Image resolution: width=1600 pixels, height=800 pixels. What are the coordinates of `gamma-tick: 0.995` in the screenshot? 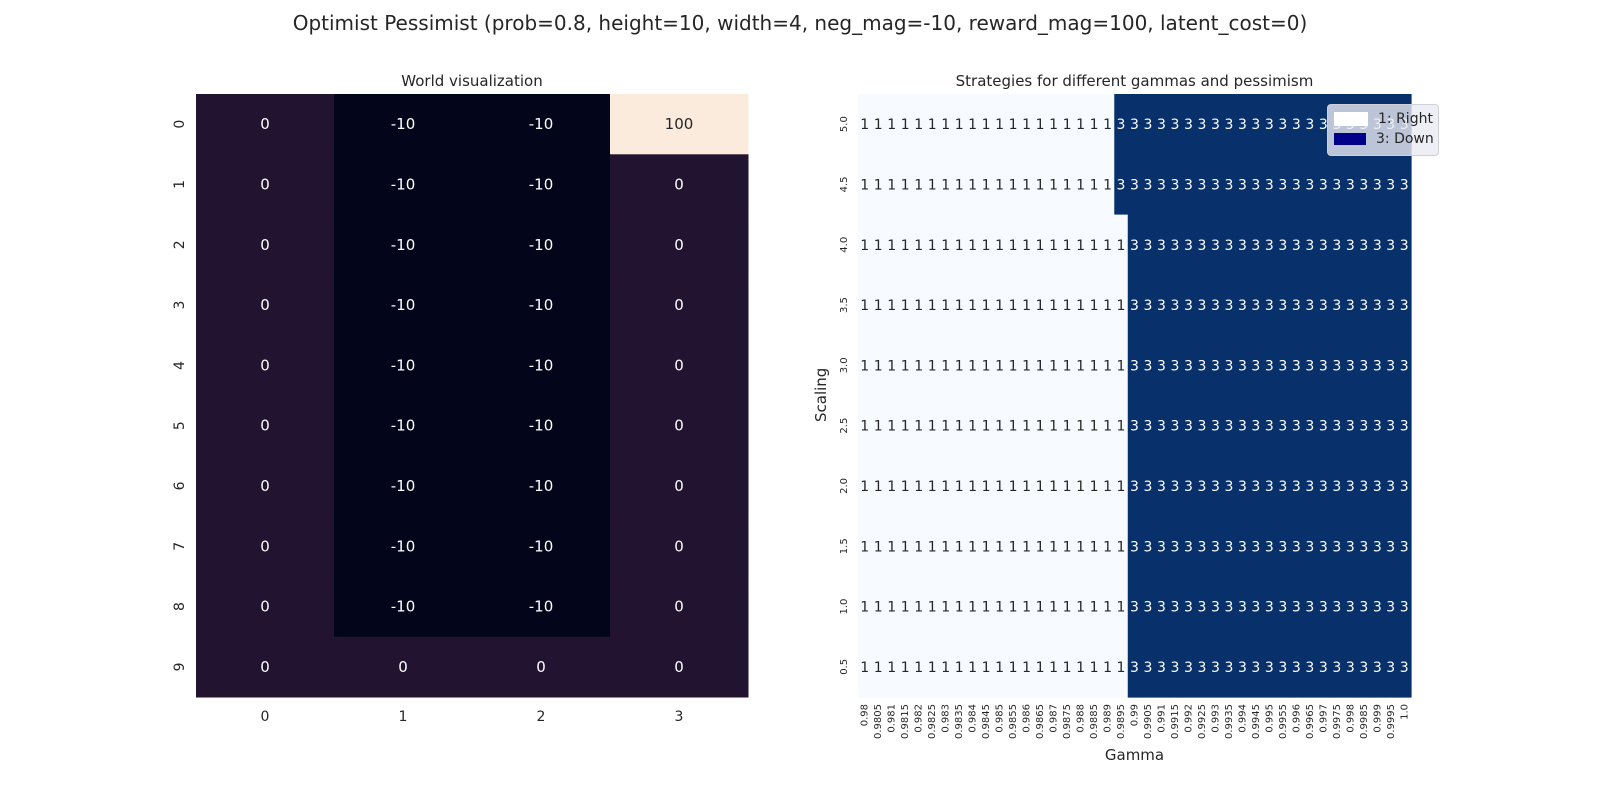 It's located at (1269, 718).